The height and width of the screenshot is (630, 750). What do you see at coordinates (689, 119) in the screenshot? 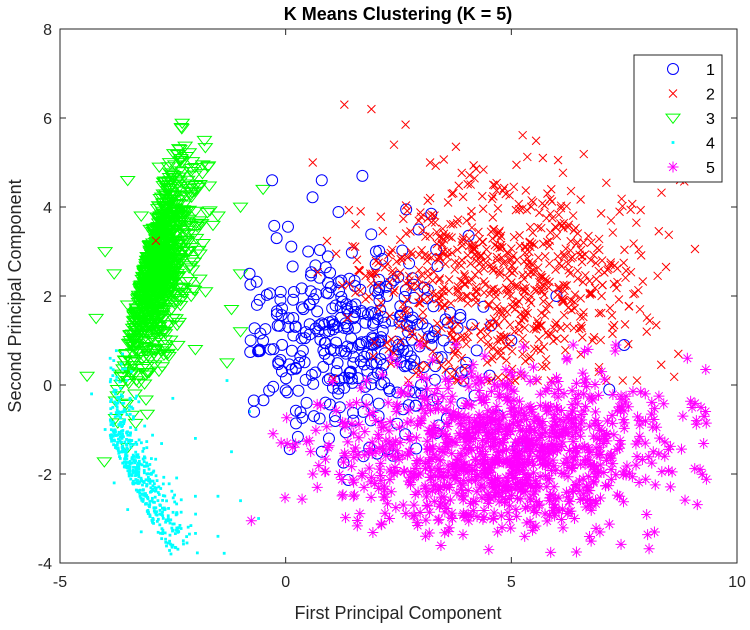
I see `legend-entry: 3` at bounding box center [689, 119].